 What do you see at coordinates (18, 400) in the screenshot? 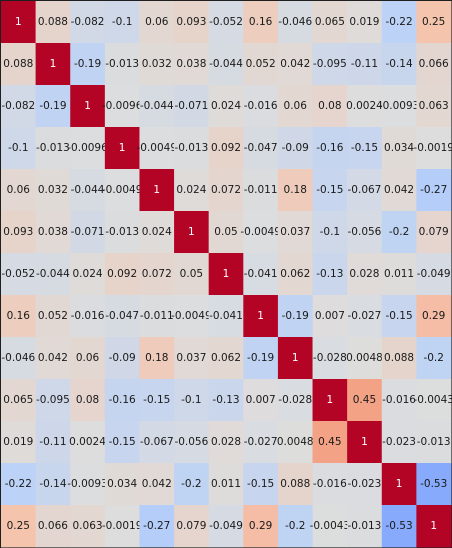
I see `heatmap-cell-label-r9-c0: 0.065` at bounding box center [18, 400].